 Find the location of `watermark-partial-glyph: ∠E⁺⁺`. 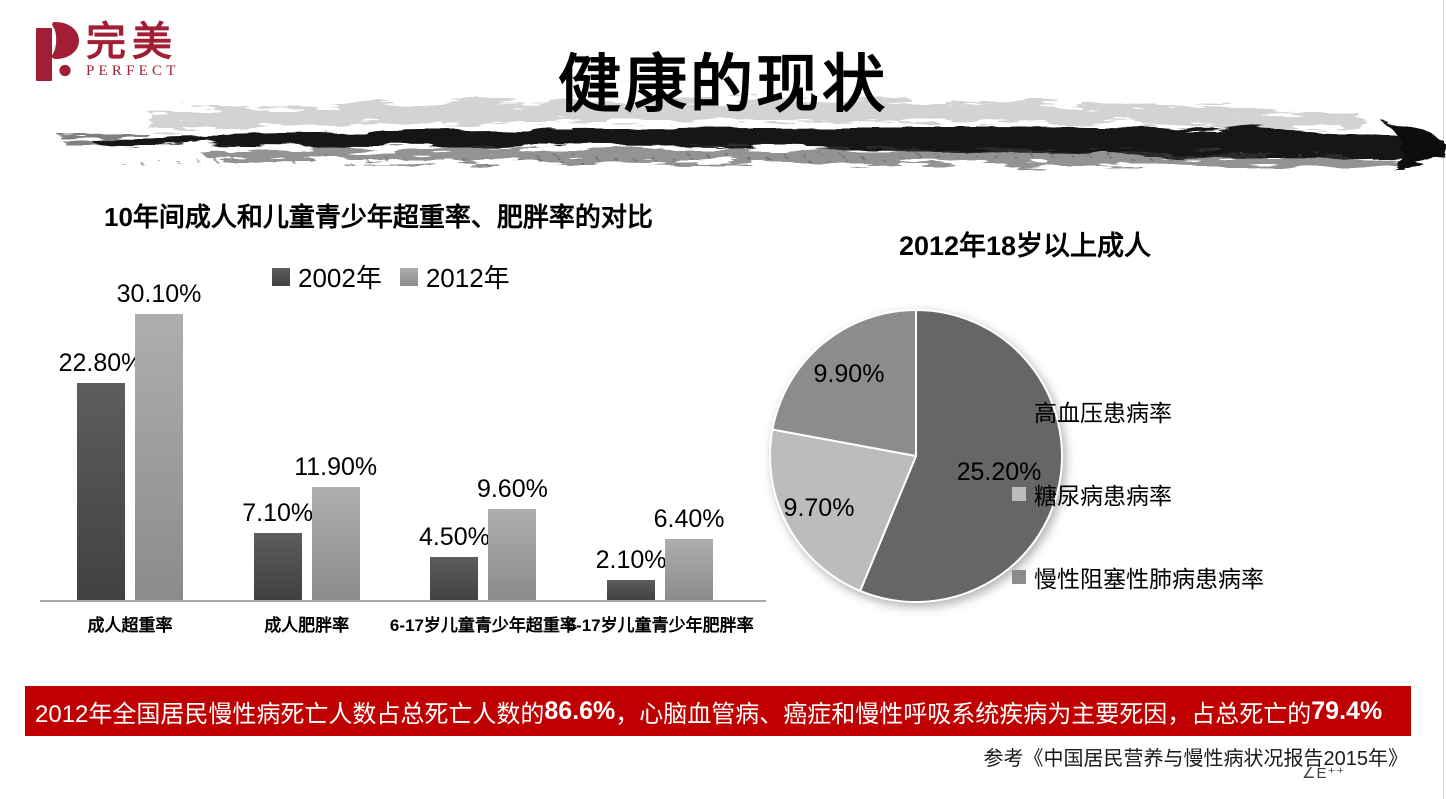

watermark-partial-glyph: ∠E⁺⁺ is located at coordinates (1324, 773).